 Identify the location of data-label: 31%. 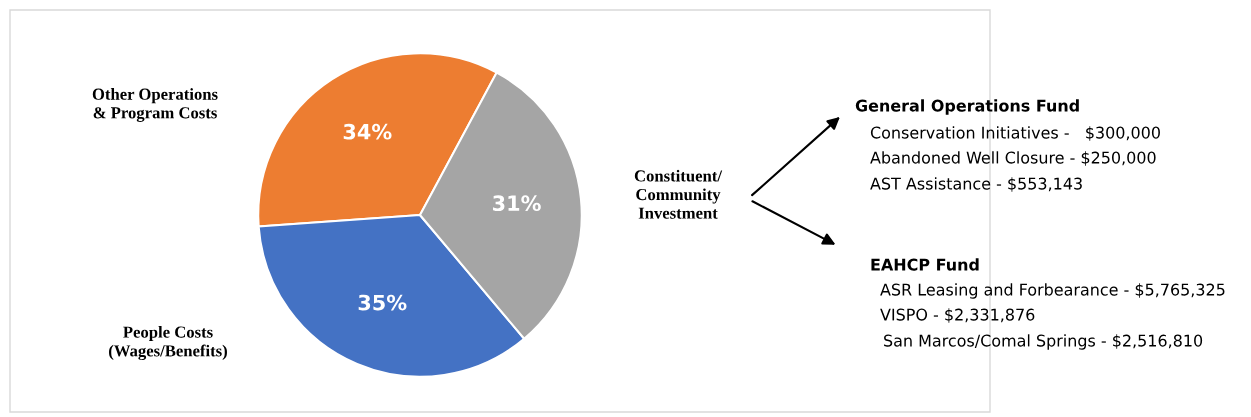
(517, 203).